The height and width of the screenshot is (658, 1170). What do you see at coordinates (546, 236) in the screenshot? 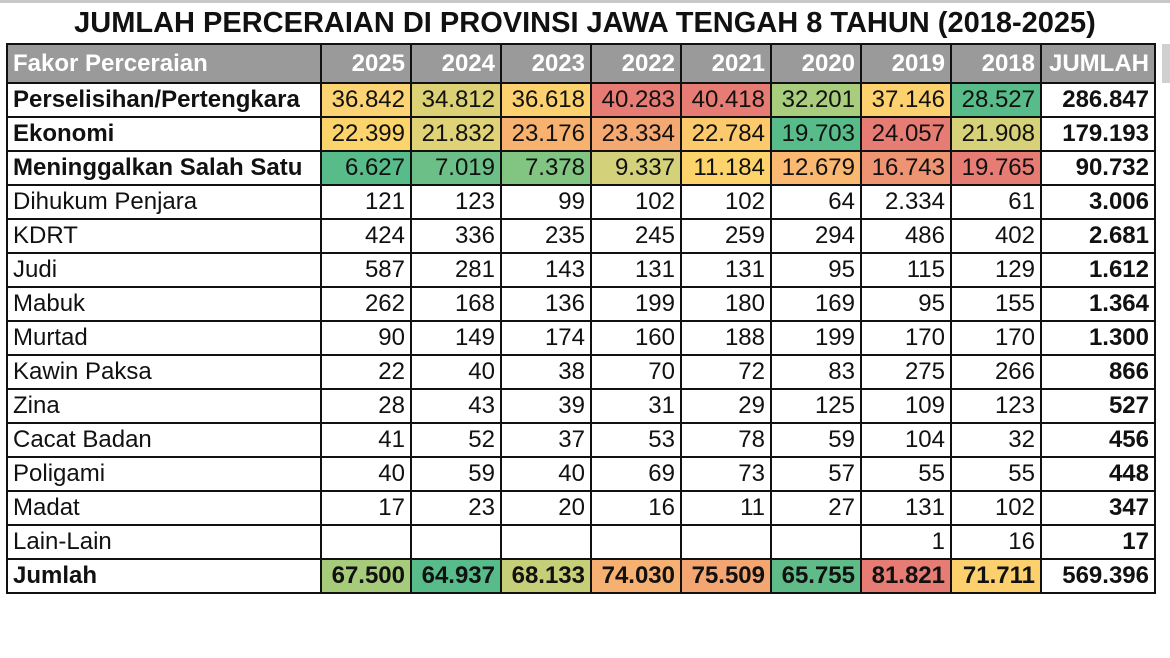
I see `value-cell: 235` at bounding box center [546, 236].